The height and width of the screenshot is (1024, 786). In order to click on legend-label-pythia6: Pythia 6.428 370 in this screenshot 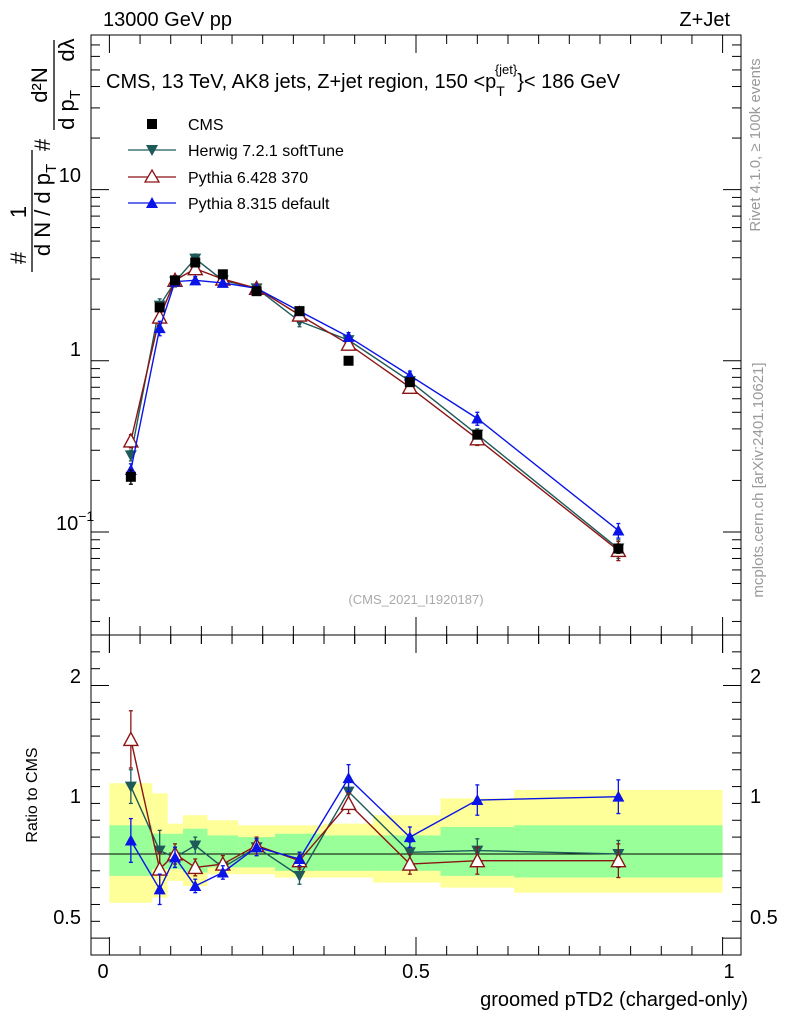, I will do `click(248, 178)`.